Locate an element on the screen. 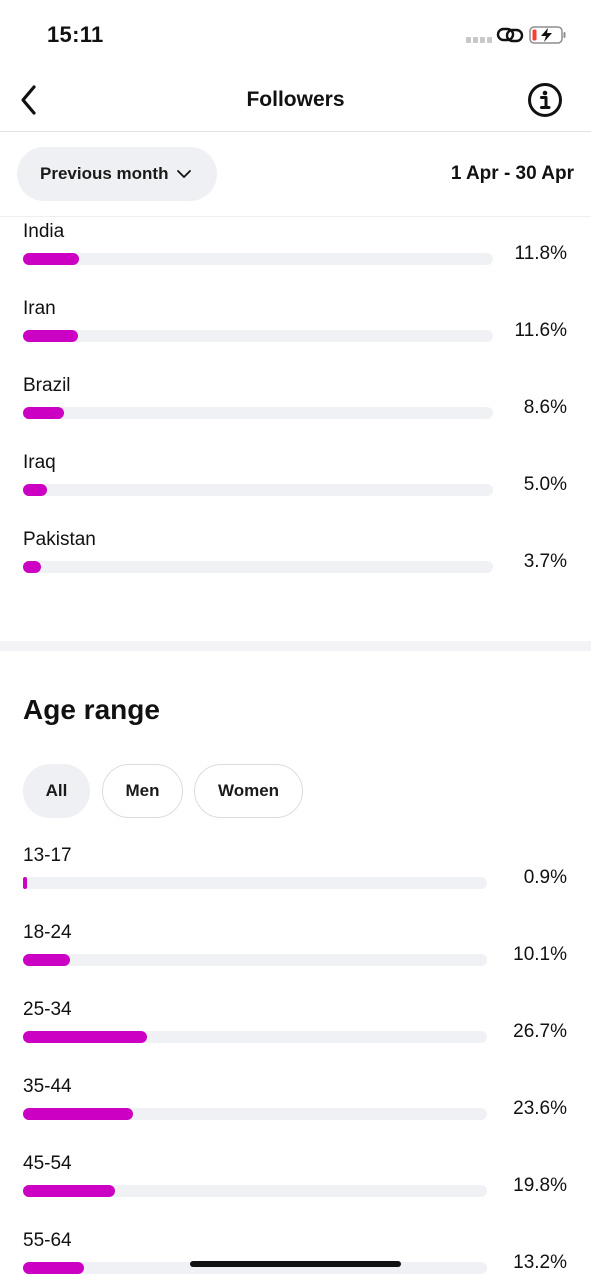 This screenshot has width=591, height=1280. filter-chip-women: Women is located at coordinates (248, 791).